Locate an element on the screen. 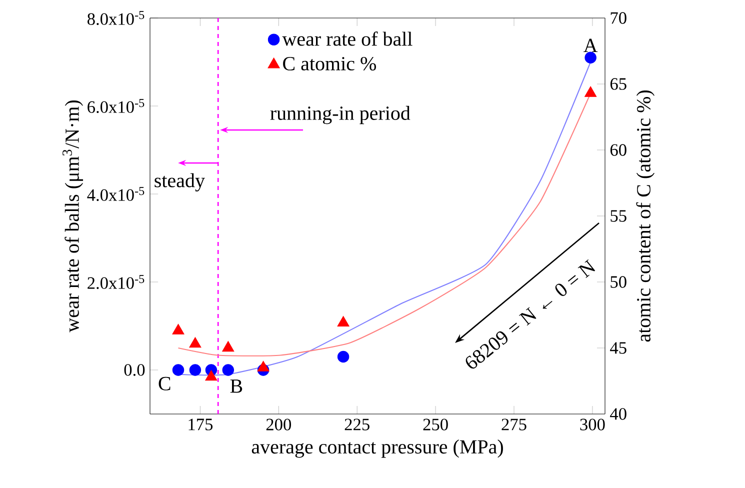 Image resolution: width=745 pixels, height=488 pixels. y-axis-title: wear rate of balls (μm$^{3}$/N·m) is located at coordinates (73, 216).